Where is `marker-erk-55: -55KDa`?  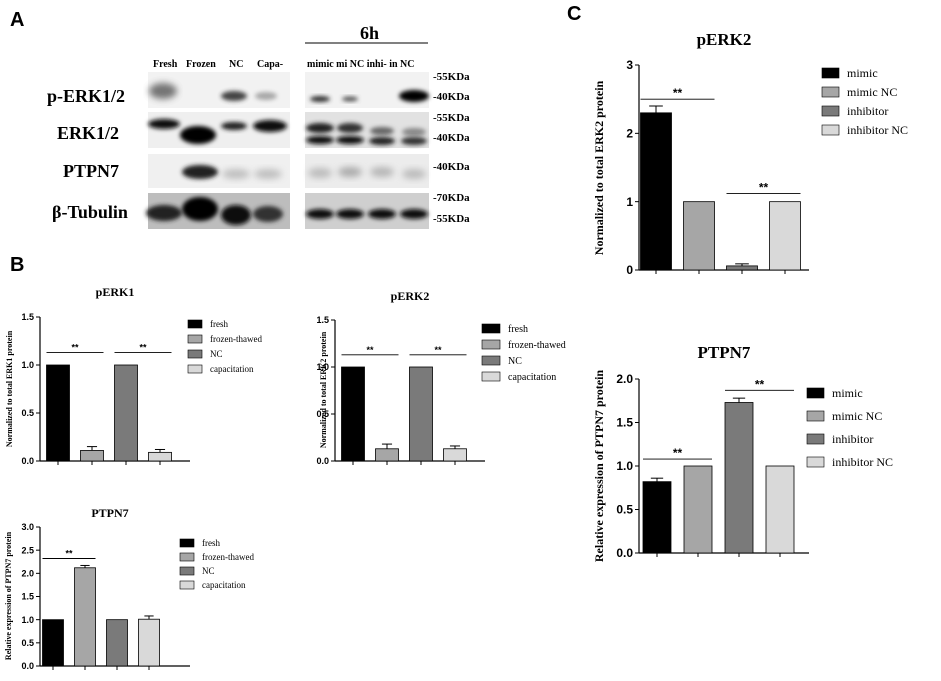 marker-erk-55: -55KDa is located at coordinates (451, 118).